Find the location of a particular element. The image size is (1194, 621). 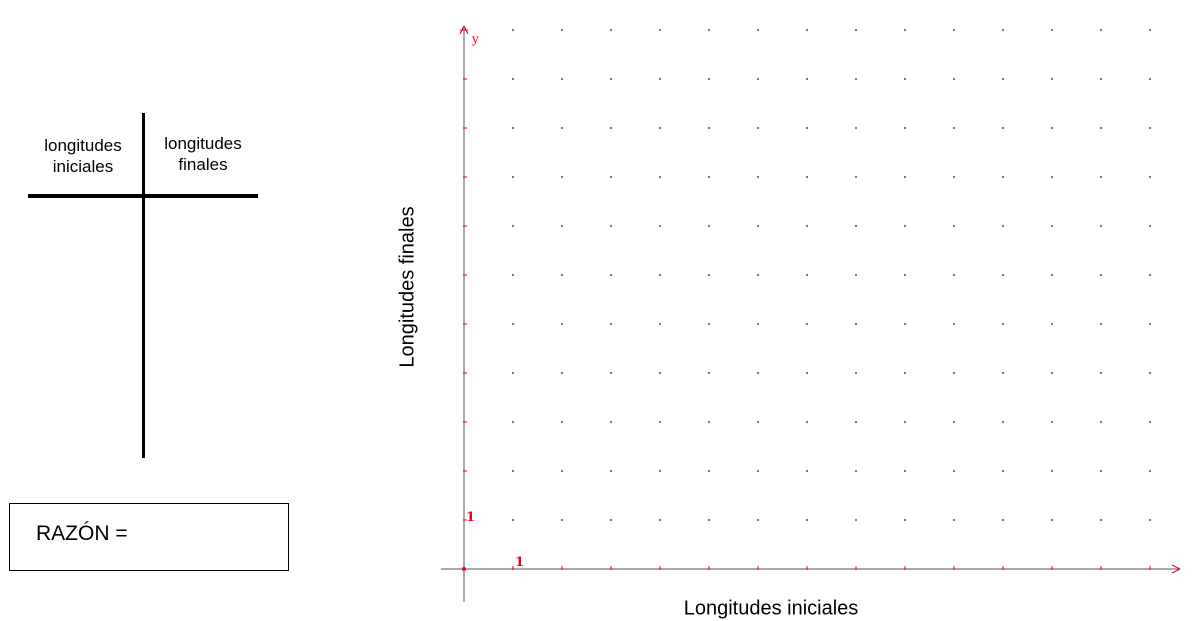

ratio-label: RAZÓN = is located at coordinates (82, 533).